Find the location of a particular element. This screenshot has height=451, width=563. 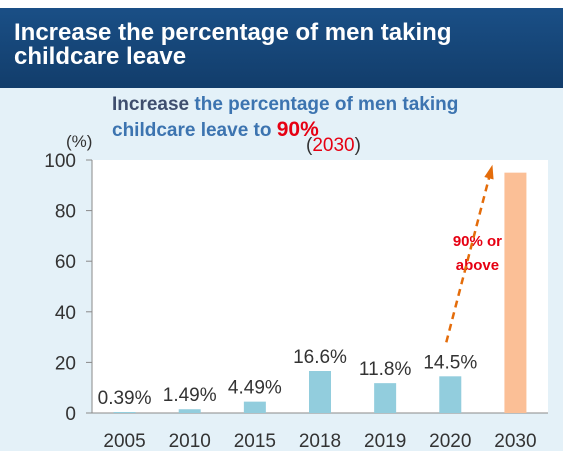

data-label: 14.5% is located at coordinates (450, 362).